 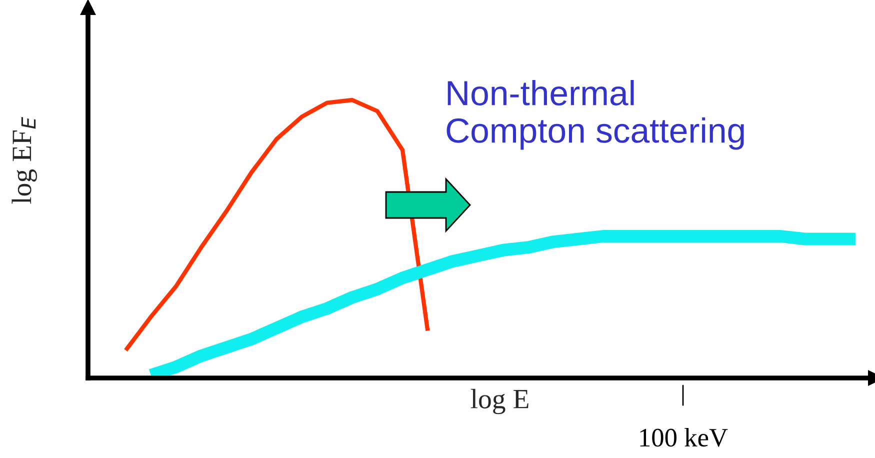 I want to click on annotation: Non-thermal Compton scattering, so click(x=595, y=115).